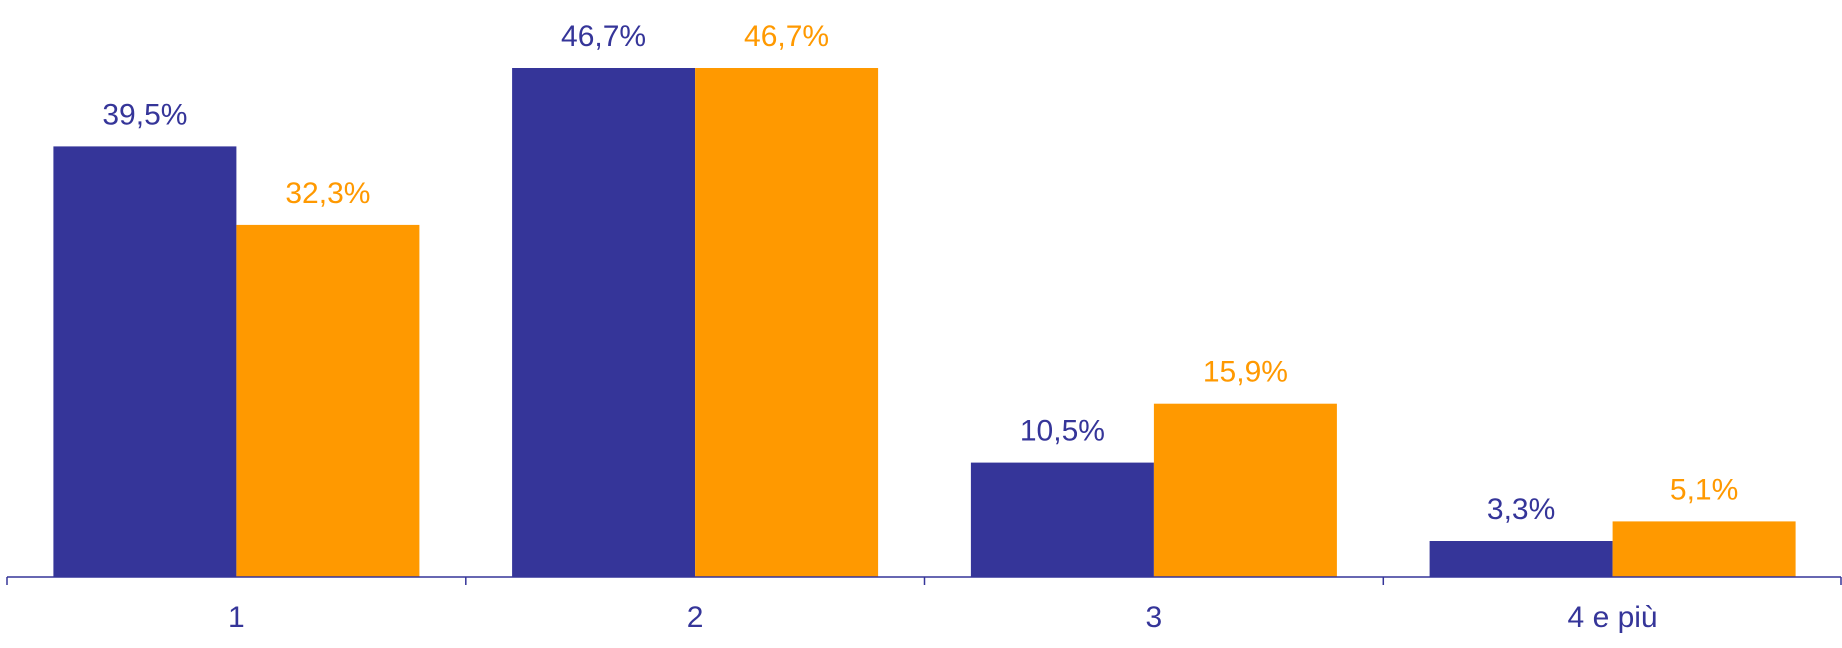  What do you see at coordinates (144, 114) in the screenshot?
I see `data-label-1-1: 39,5%` at bounding box center [144, 114].